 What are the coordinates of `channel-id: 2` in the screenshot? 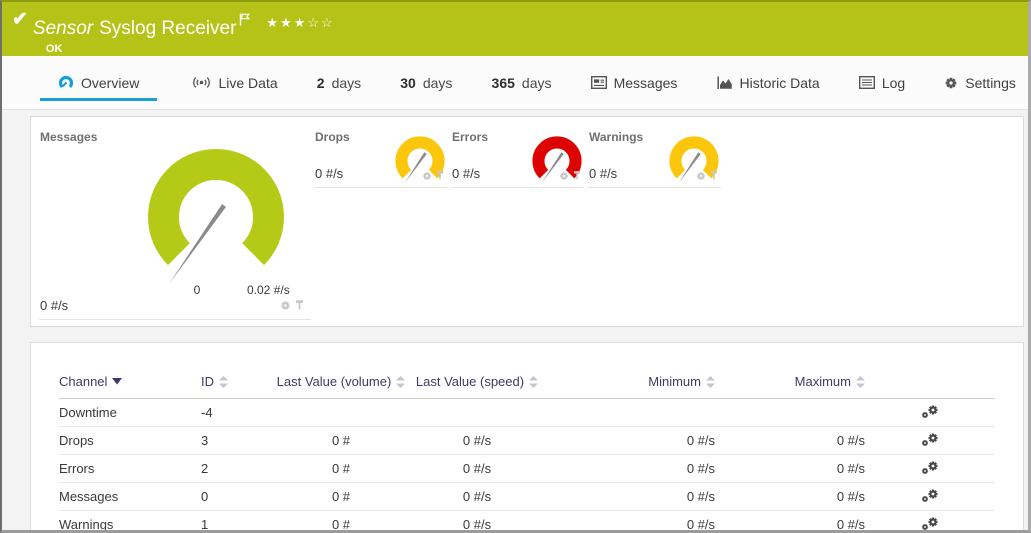 It's located at (205, 468).